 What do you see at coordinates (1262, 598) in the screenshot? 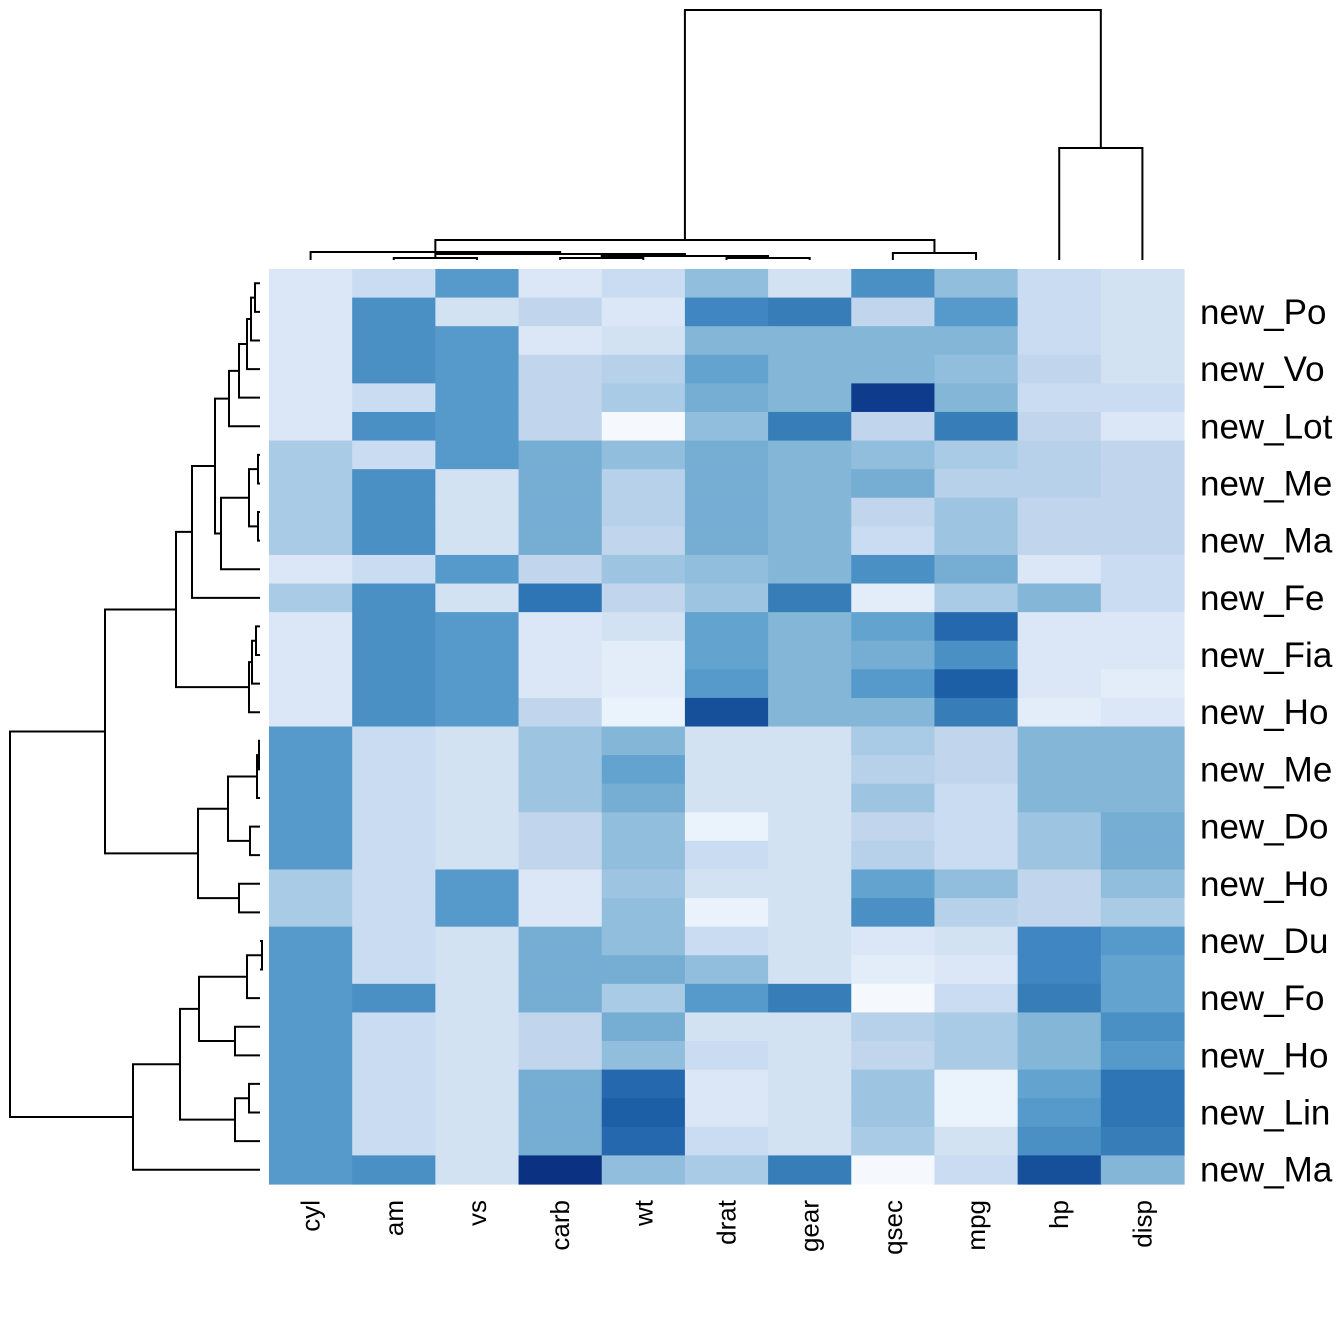
I see `row-label: new_Fe` at bounding box center [1262, 598].